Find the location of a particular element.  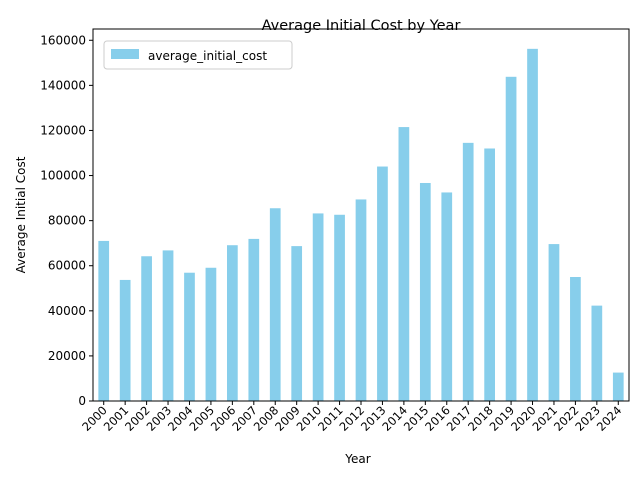

bar-2021 is located at coordinates (554, 322).